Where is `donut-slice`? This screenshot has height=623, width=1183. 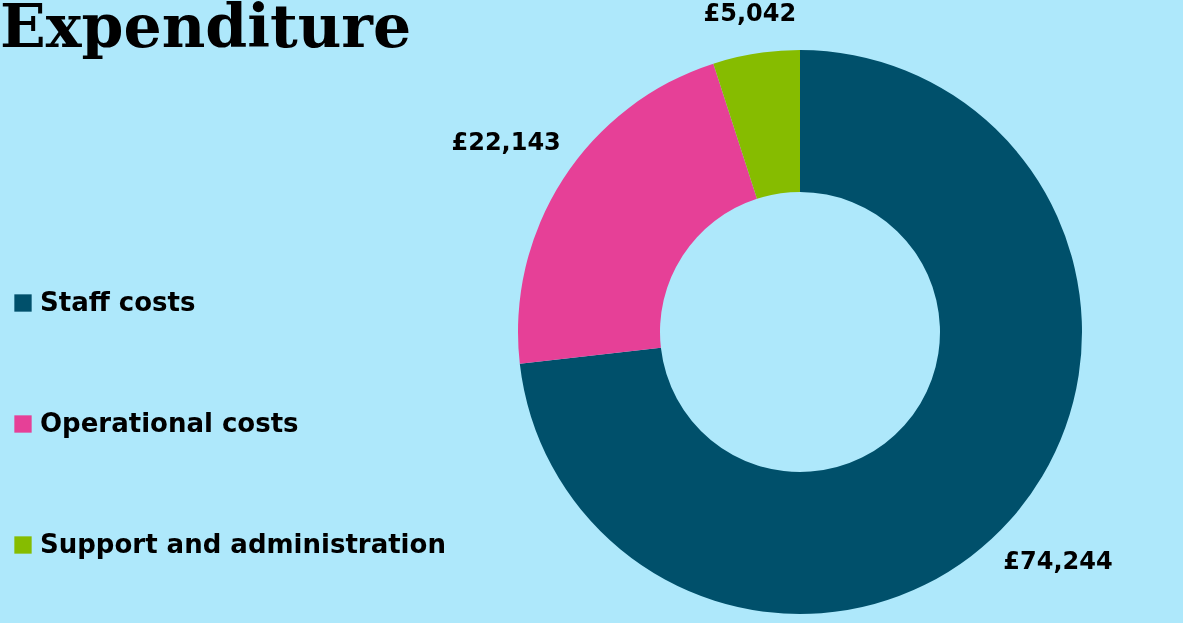
donut-slice is located at coordinates (756, 124).